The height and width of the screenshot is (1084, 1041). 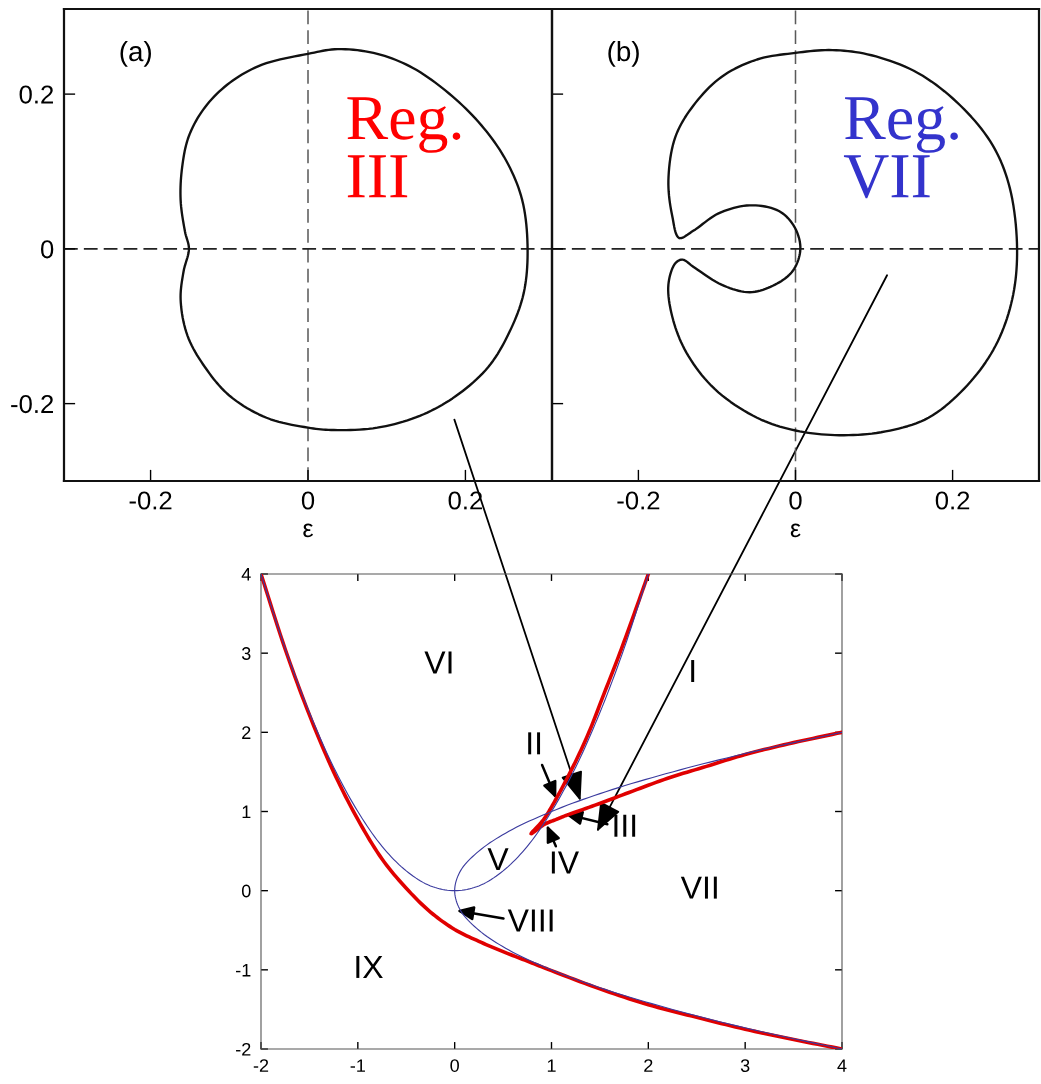 What do you see at coordinates (745, 1065) in the screenshot?
I see `x-tick-label: 3` at bounding box center [745, 1065].